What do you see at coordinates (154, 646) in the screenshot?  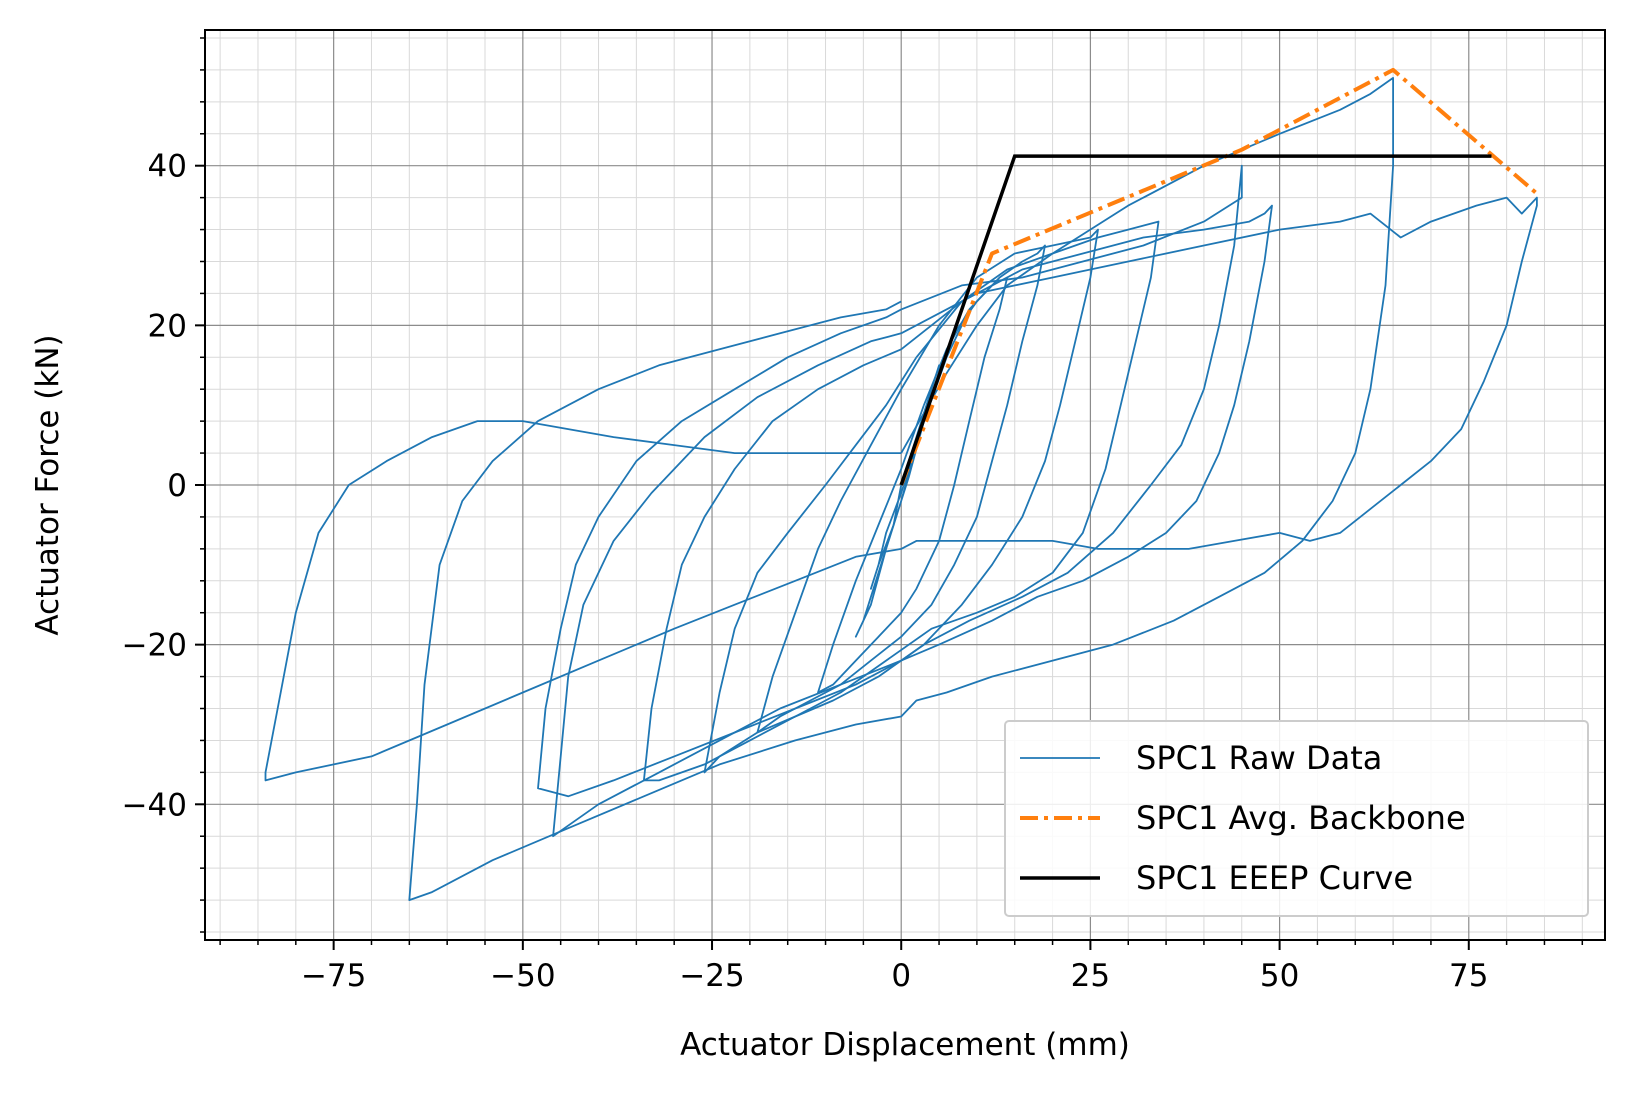 I see `y-tick-label: −20` at bounding box center [154, 646].